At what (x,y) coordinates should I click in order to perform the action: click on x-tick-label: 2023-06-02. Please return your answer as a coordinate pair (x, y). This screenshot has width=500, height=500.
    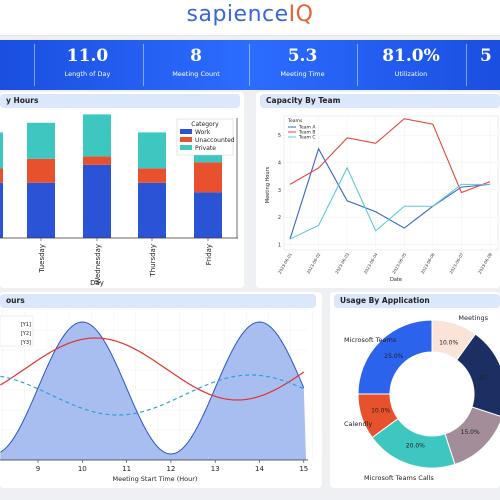
    Looking at the image, I should click on (313, 263).